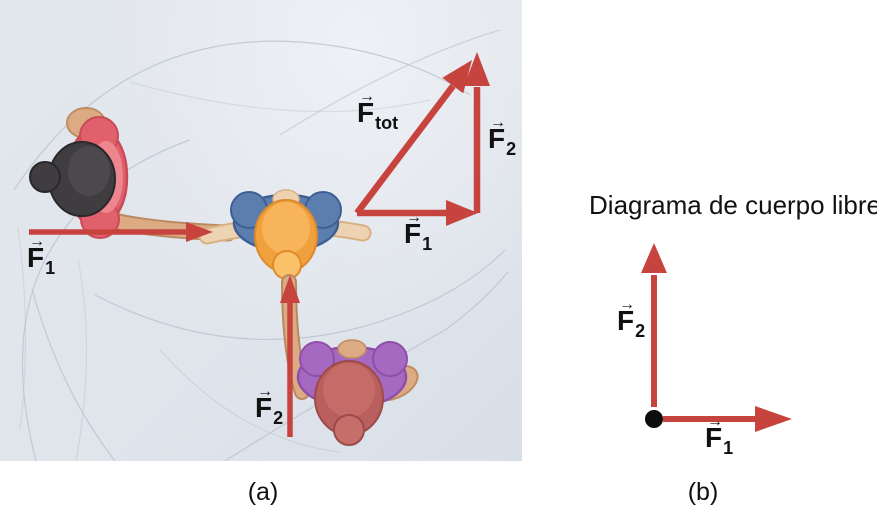 This screenshot has width=877, height=514. What do you see at coordinates (733, 205) in the screenshot?
I see `free-body-diagram-title: Diagrama de cuerpo libre` at bounding box center [733, 205].